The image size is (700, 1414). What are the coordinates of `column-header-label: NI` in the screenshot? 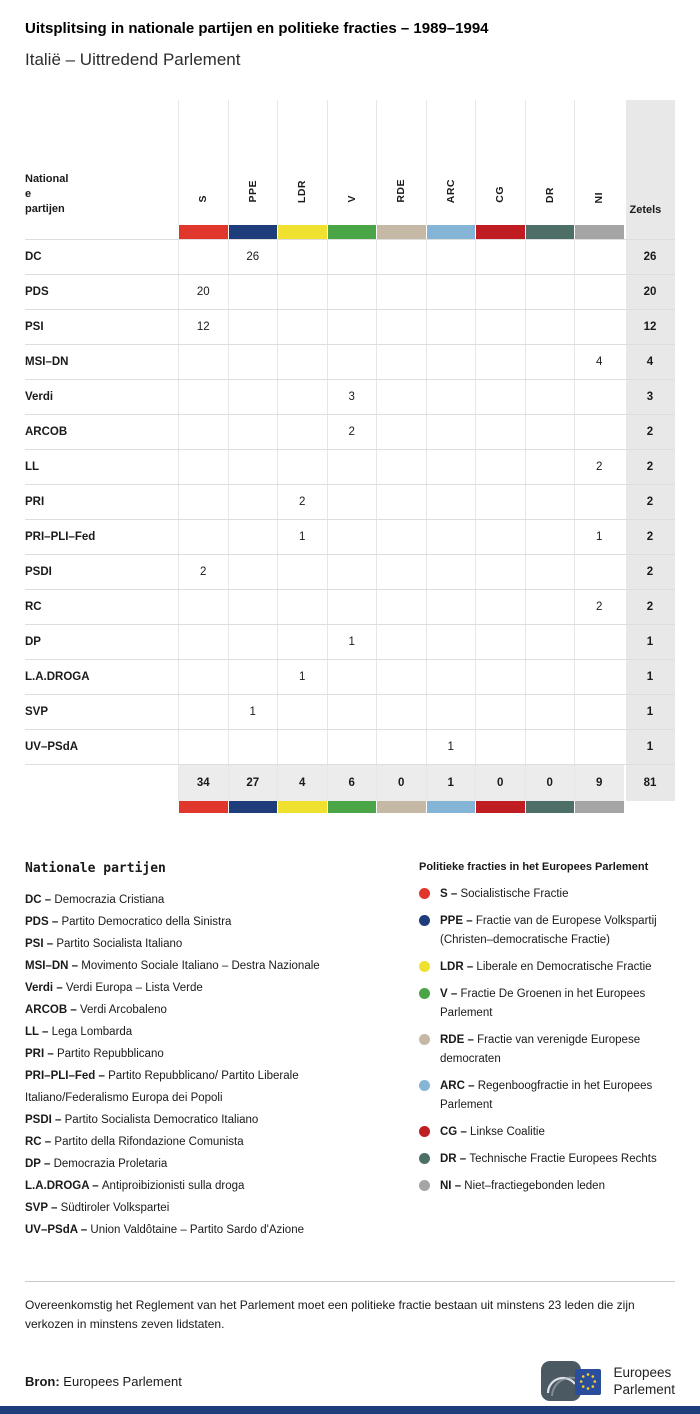 It's located at (599, 197).